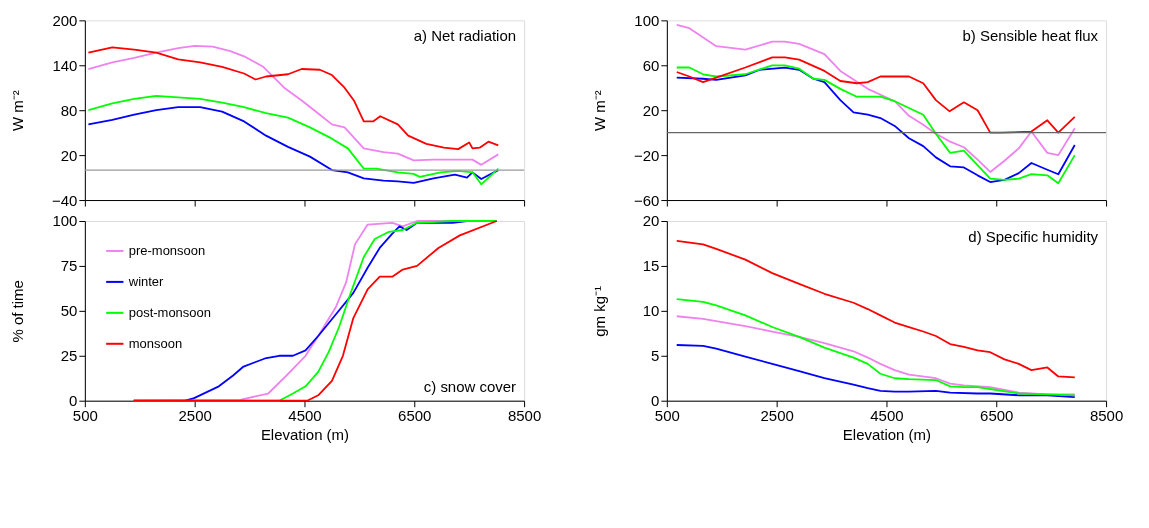 The height and width of the screenshot is (528, 1149). Describe the element at coordinates (646, 155) in the screenshot. I see `y-tick-label: −20` at that location.